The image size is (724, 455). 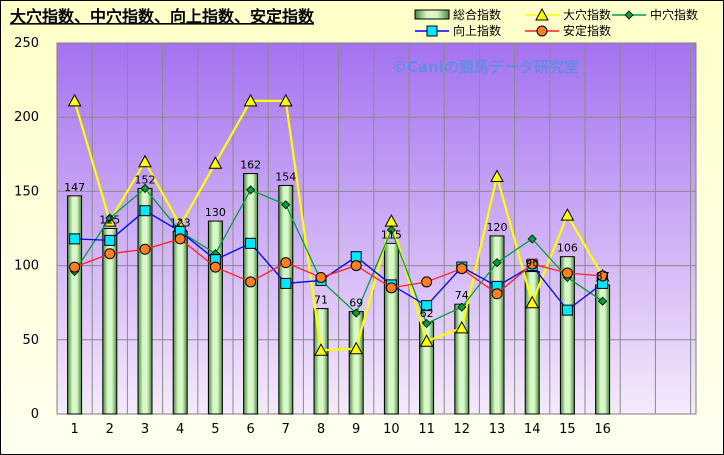 I want to click on x-tick-label: 2, so click(x=110, y=429).